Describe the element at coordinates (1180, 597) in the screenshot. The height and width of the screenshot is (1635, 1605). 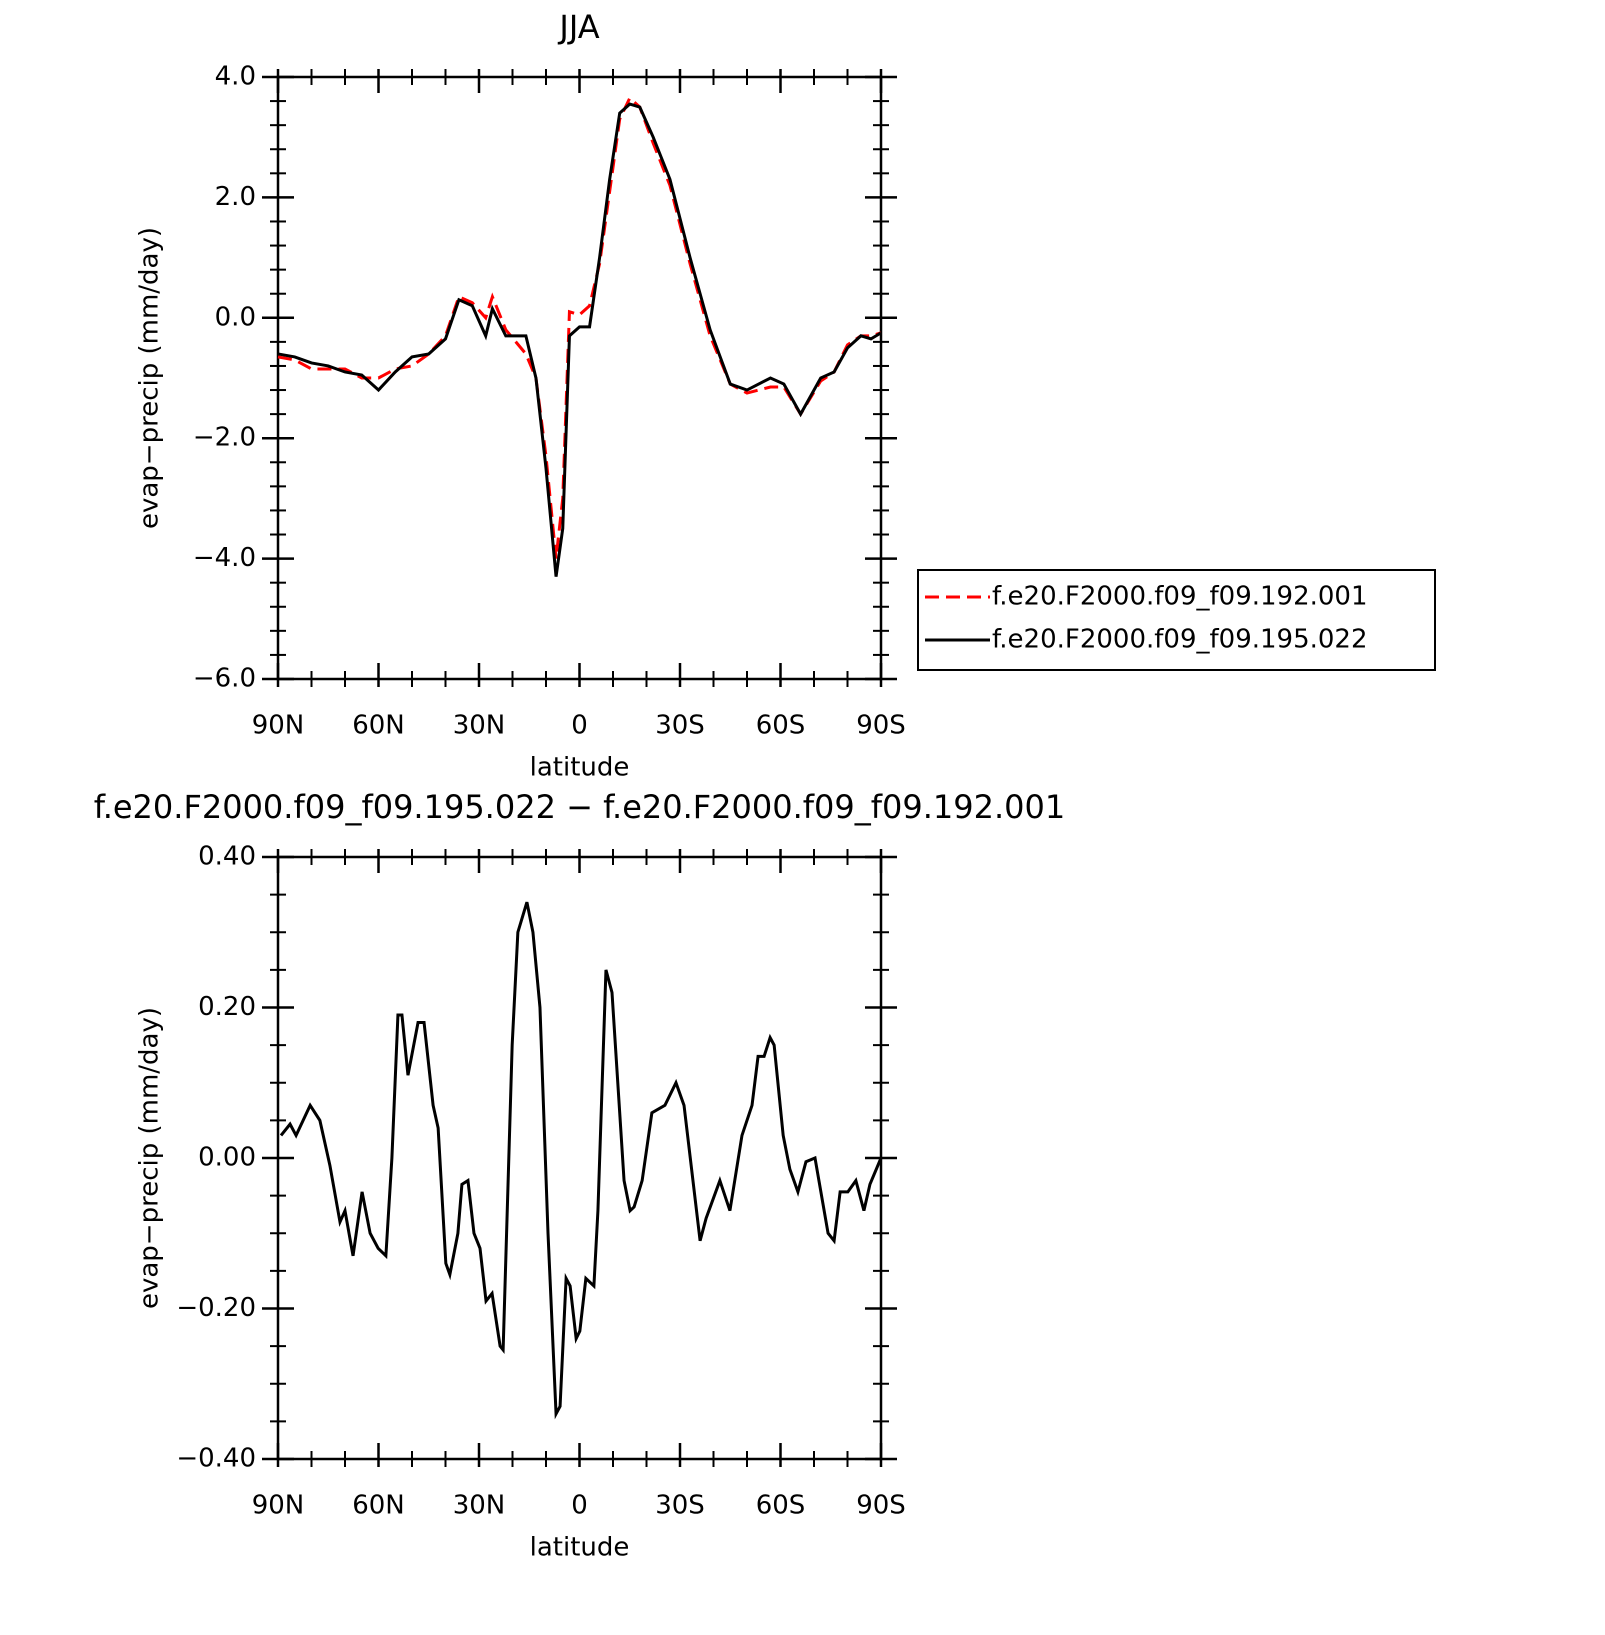
I see `legend-label: f.e20.F2000.f09_f09.192.001` at that location.